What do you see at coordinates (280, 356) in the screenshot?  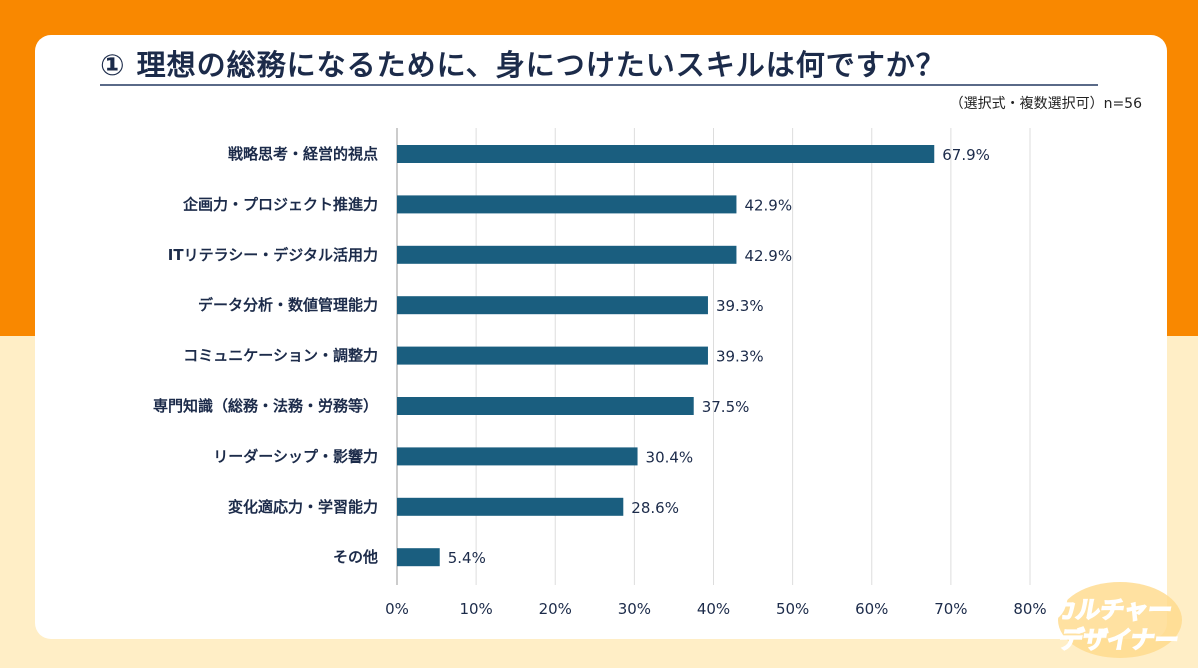 I see `category-label: コミュニケーション・調整力` at bounding box center [280, 356].